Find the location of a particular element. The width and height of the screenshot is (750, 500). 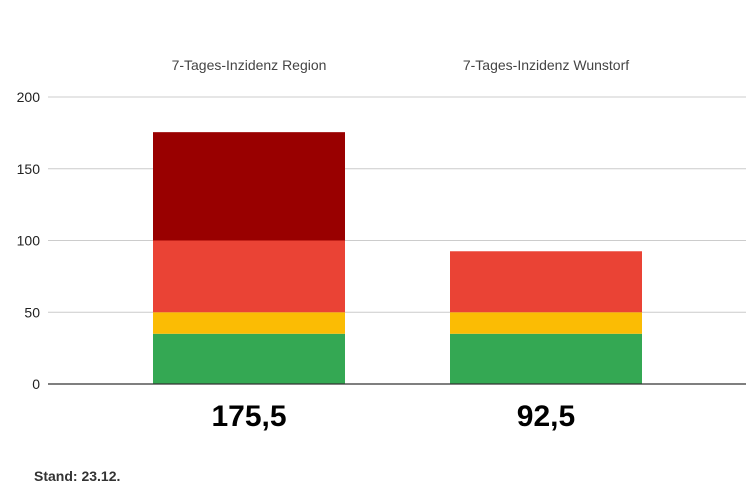

total-value-label: 175,5 is located at coordinates (248, 416).